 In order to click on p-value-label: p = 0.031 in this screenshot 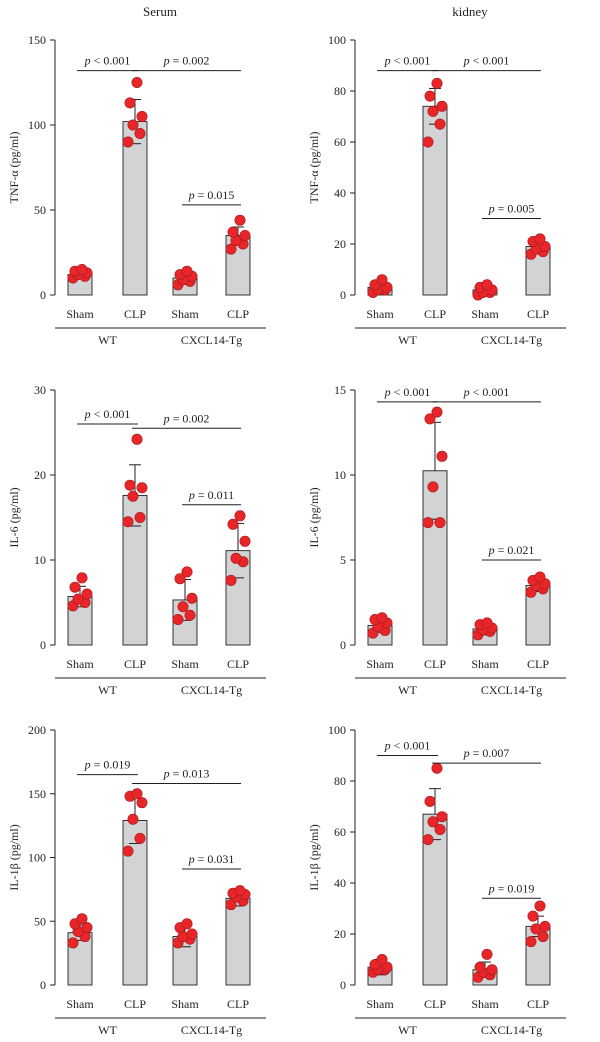, I will do `click(211, 859)`.